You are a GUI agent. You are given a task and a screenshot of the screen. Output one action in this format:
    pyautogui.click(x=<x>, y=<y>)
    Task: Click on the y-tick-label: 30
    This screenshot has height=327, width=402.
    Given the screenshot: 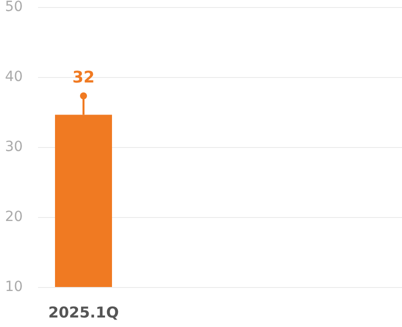 What is the action you would take?
    pyautogui.click(x=14, y=147)
    